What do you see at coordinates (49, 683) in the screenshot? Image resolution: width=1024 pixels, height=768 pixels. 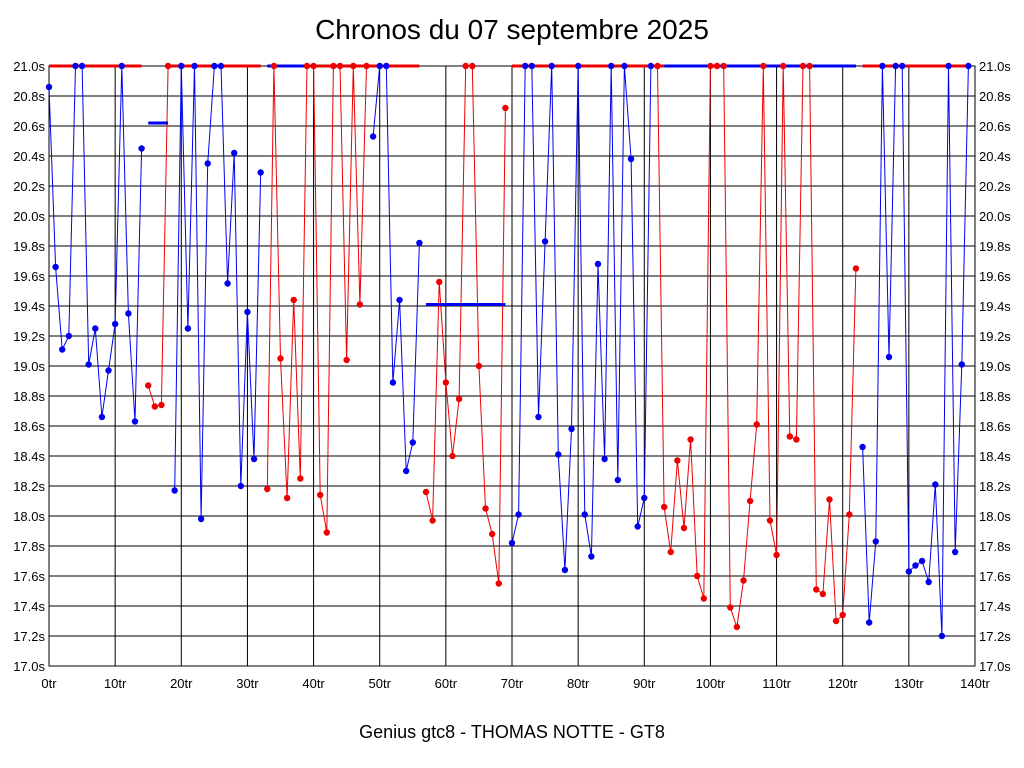 I see `x-tick-label: 0tr` at bounding box center [49, 683].